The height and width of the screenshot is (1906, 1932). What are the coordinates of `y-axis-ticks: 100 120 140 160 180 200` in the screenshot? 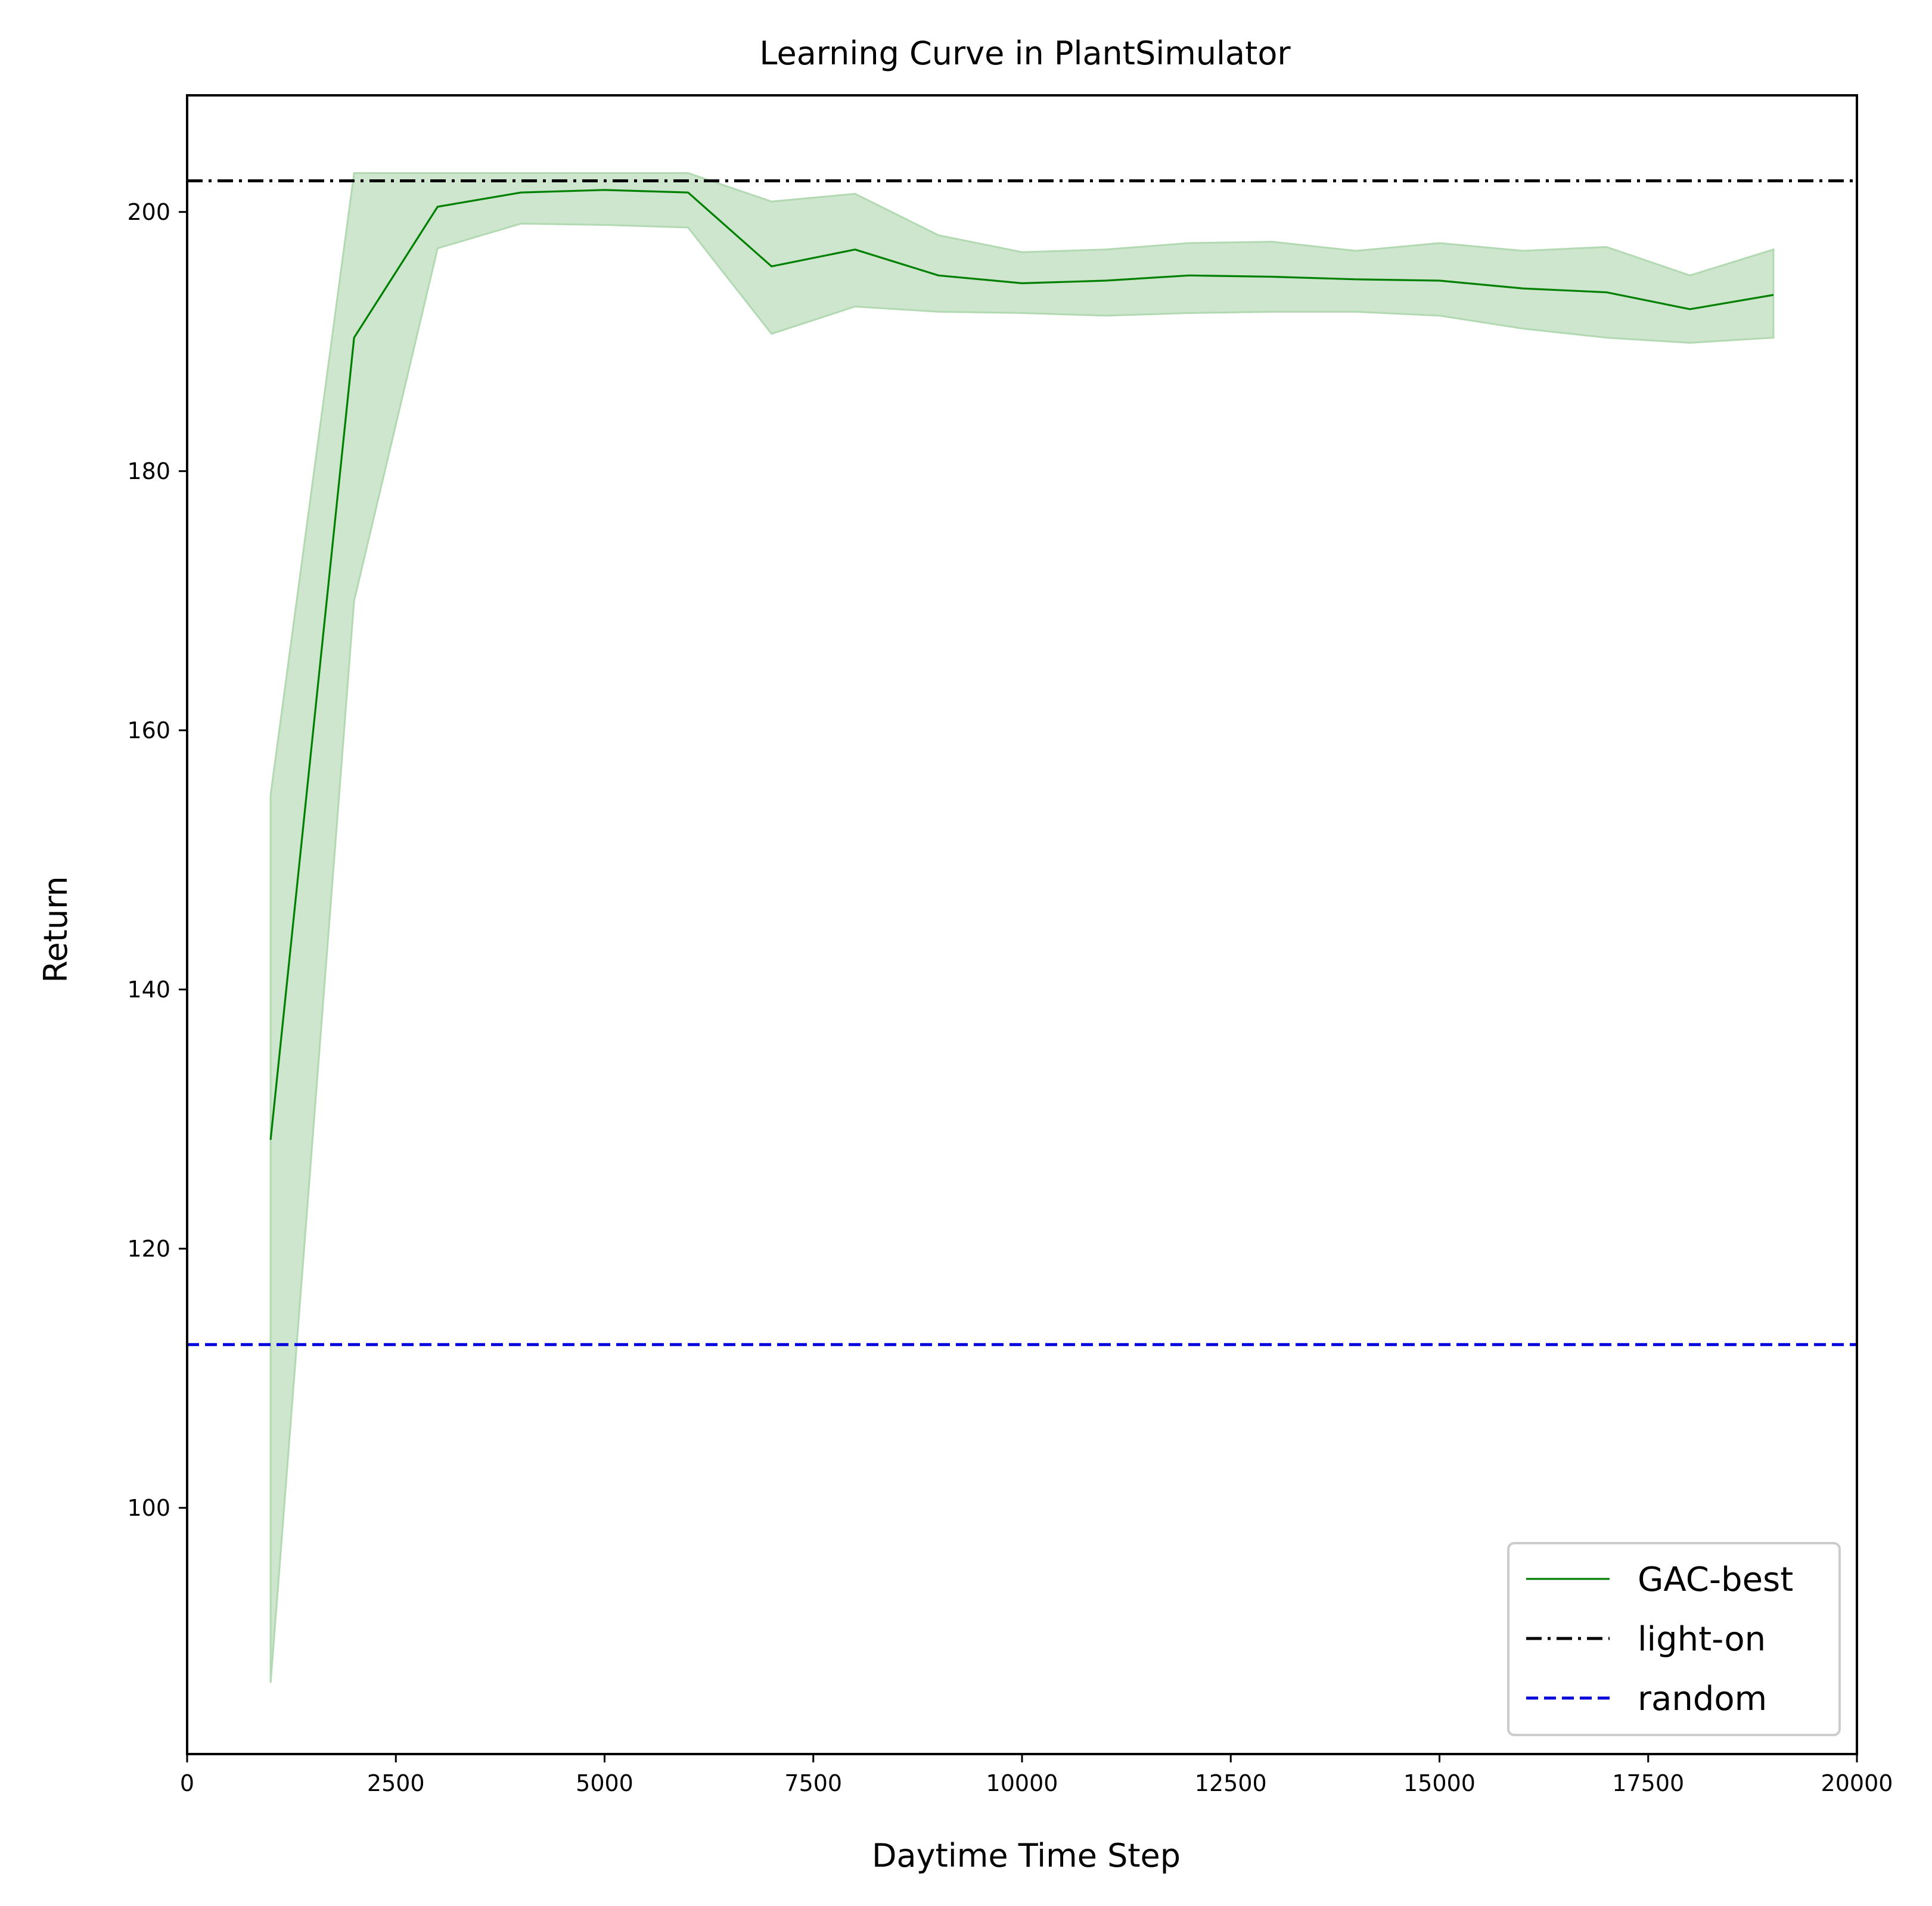 It's located at (157, 860).